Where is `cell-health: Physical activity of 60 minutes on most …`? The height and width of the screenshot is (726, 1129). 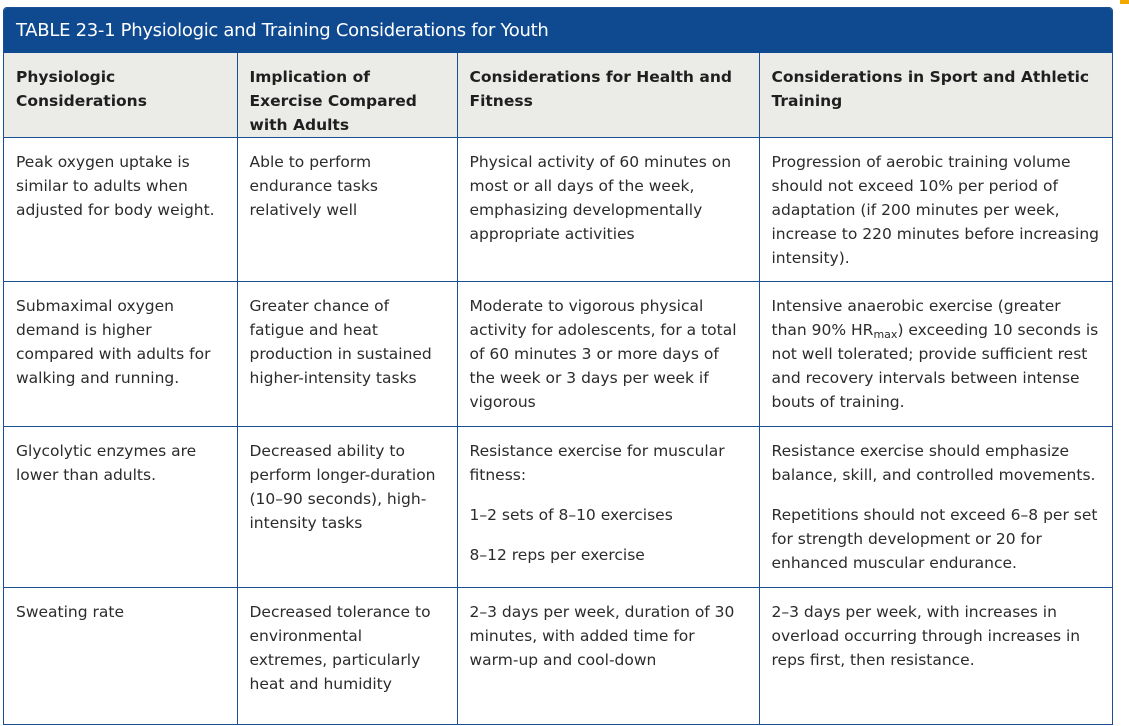
cell-health: Physical activity of 60 minutes on most … is located at coordinates (608, 209).